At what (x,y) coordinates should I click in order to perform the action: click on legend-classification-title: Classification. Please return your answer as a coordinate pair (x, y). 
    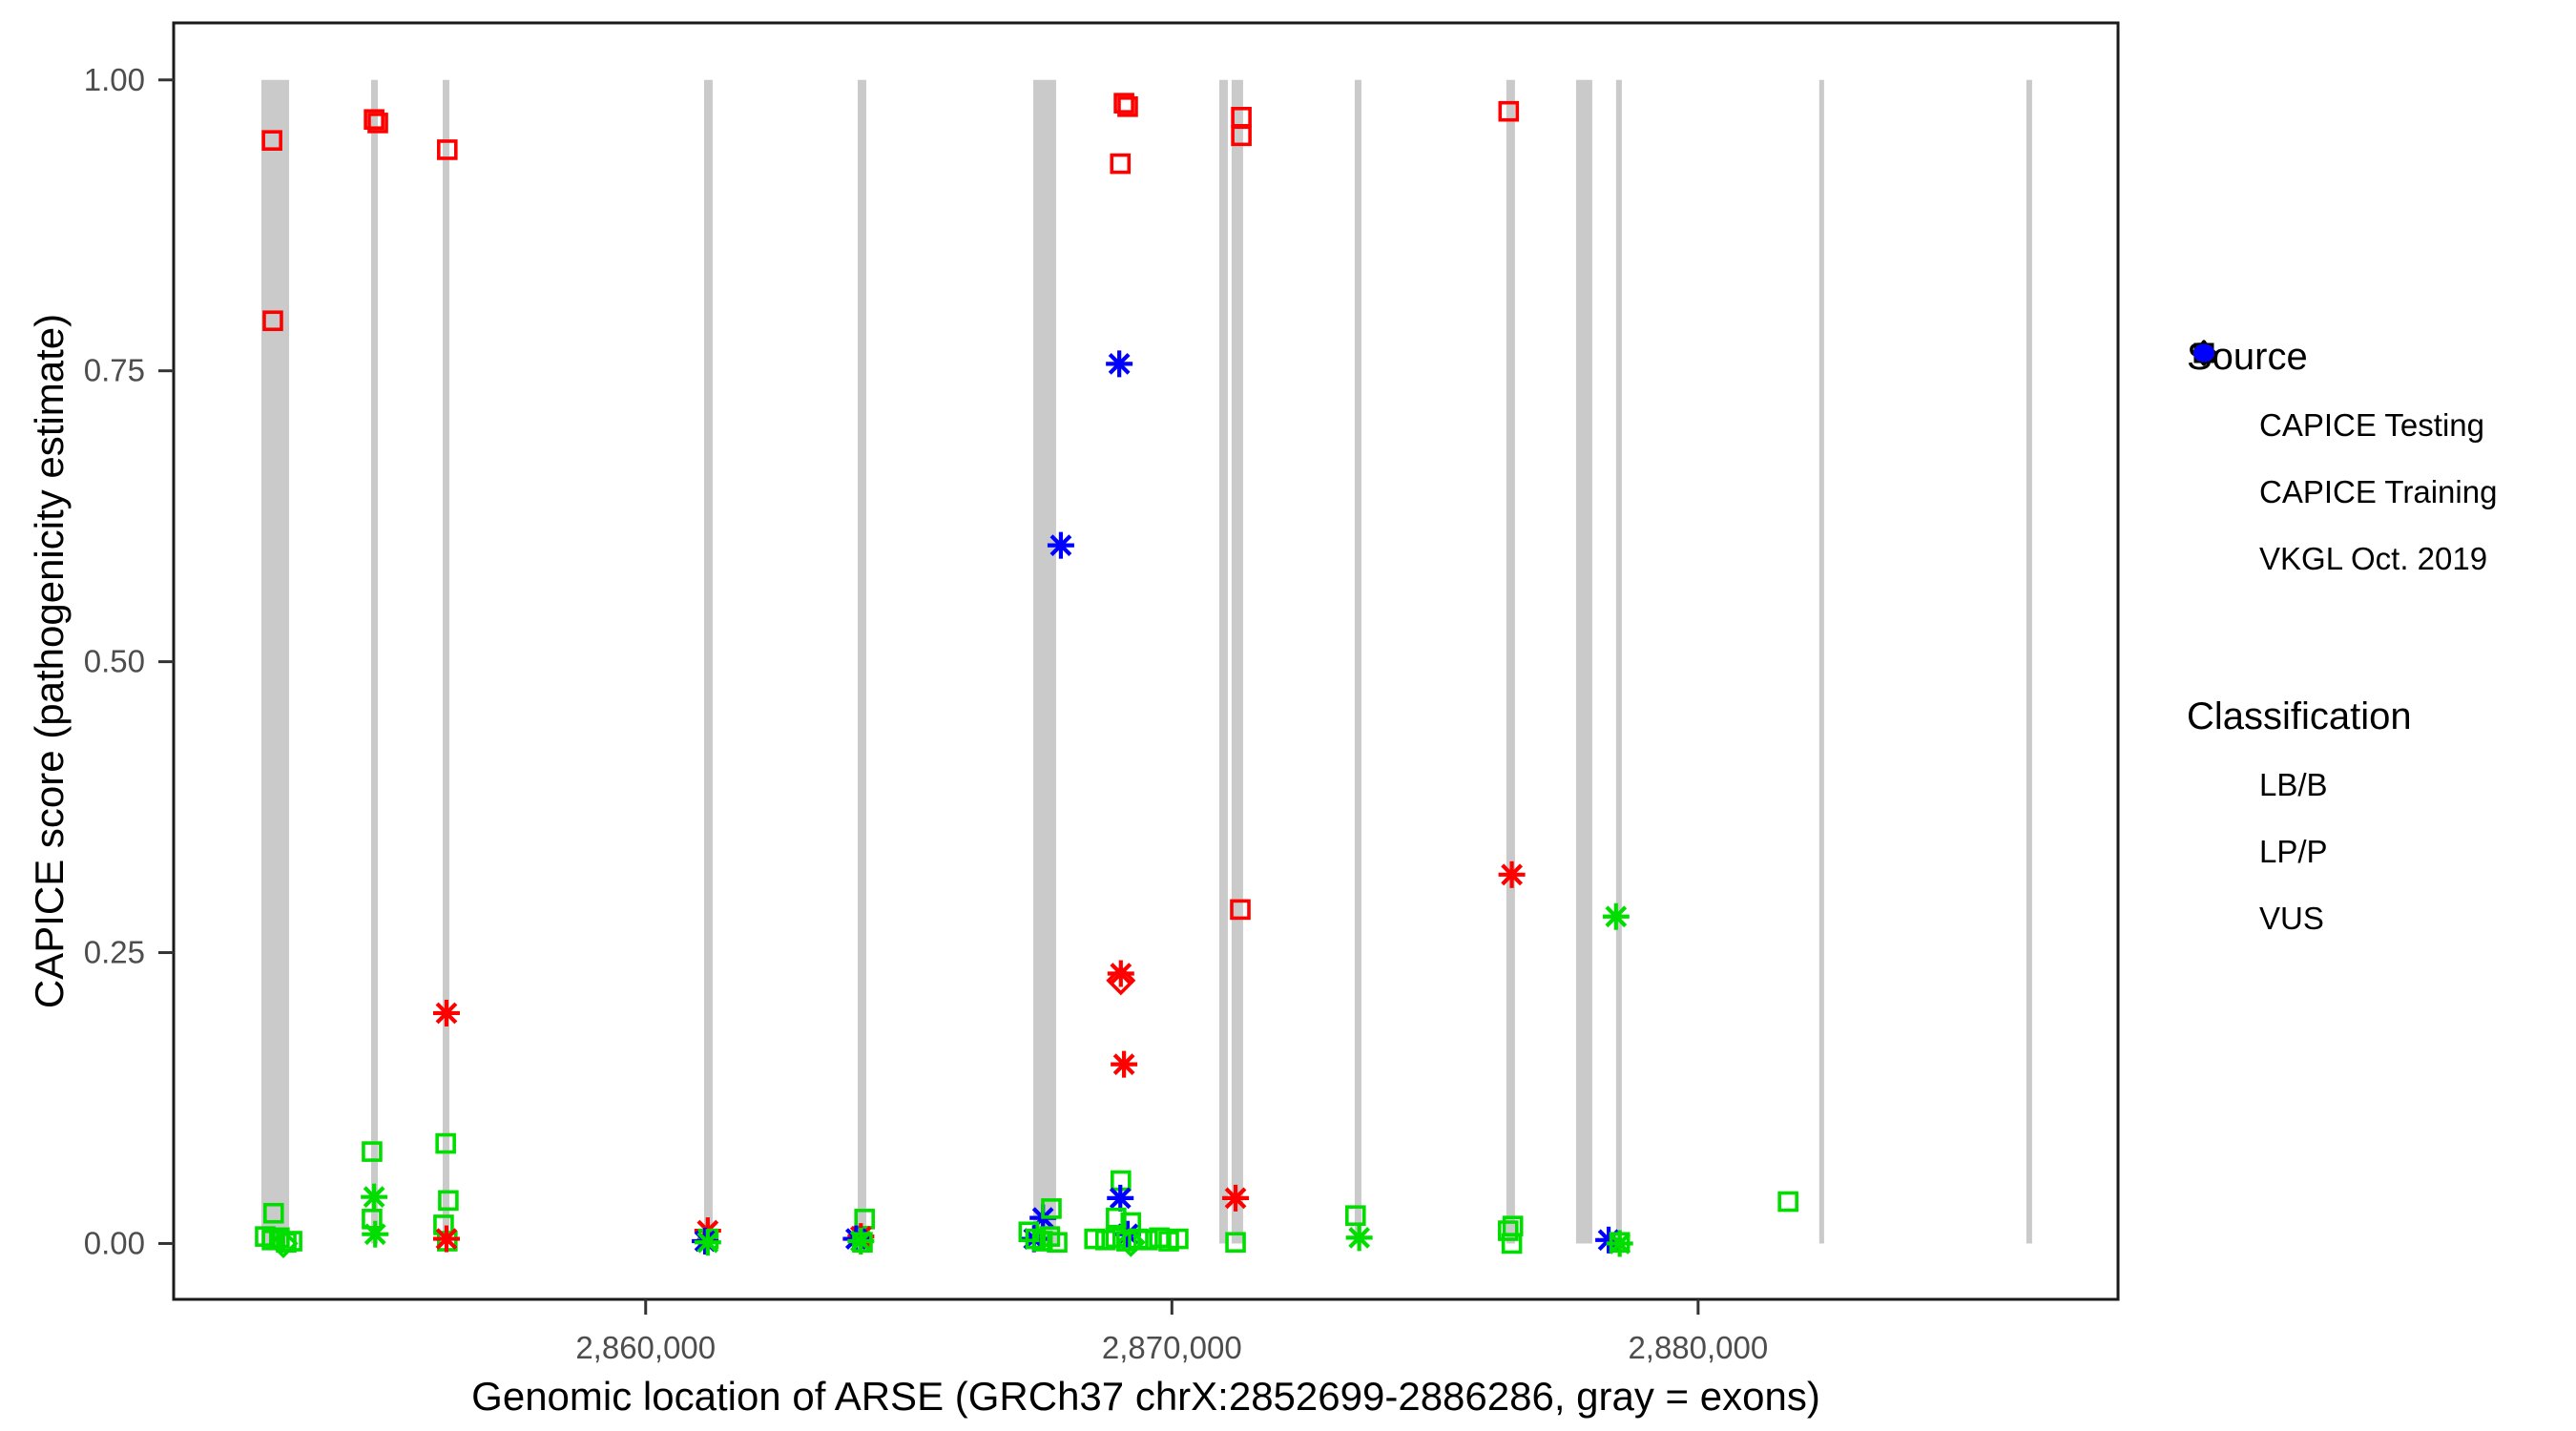
    Looking at the image, I should click on (2299, 716).